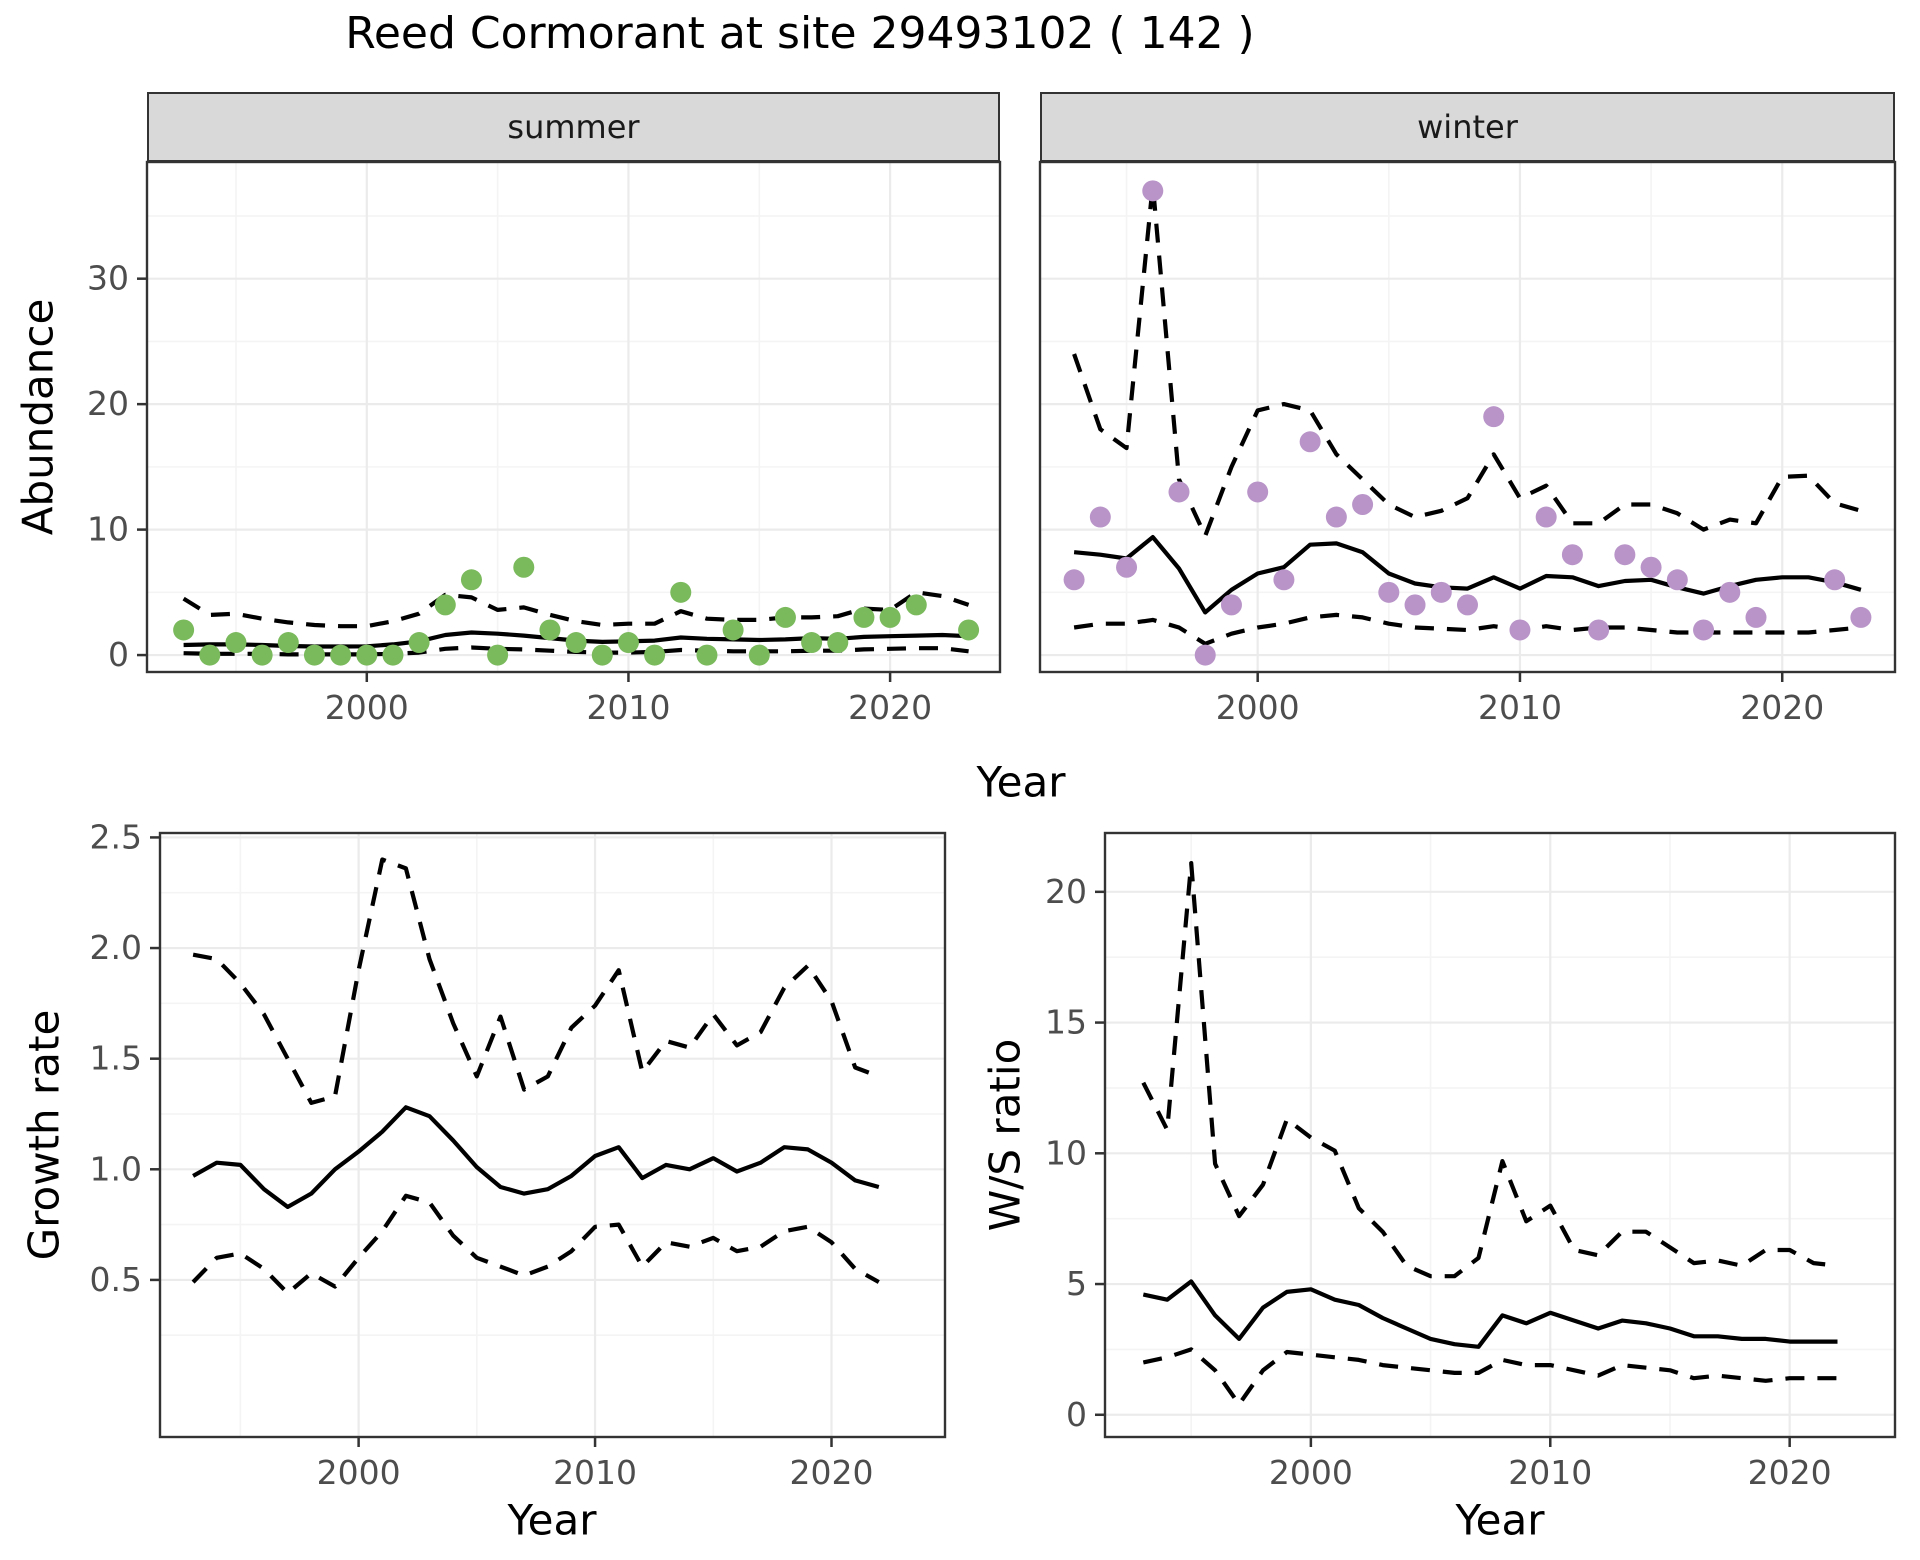 The height and width of the screenshot is (1560, 1920). Describe the element at coordinates (1021, 782) in the screenshot. I see `x-axis-title-year-top: Year` at that location.